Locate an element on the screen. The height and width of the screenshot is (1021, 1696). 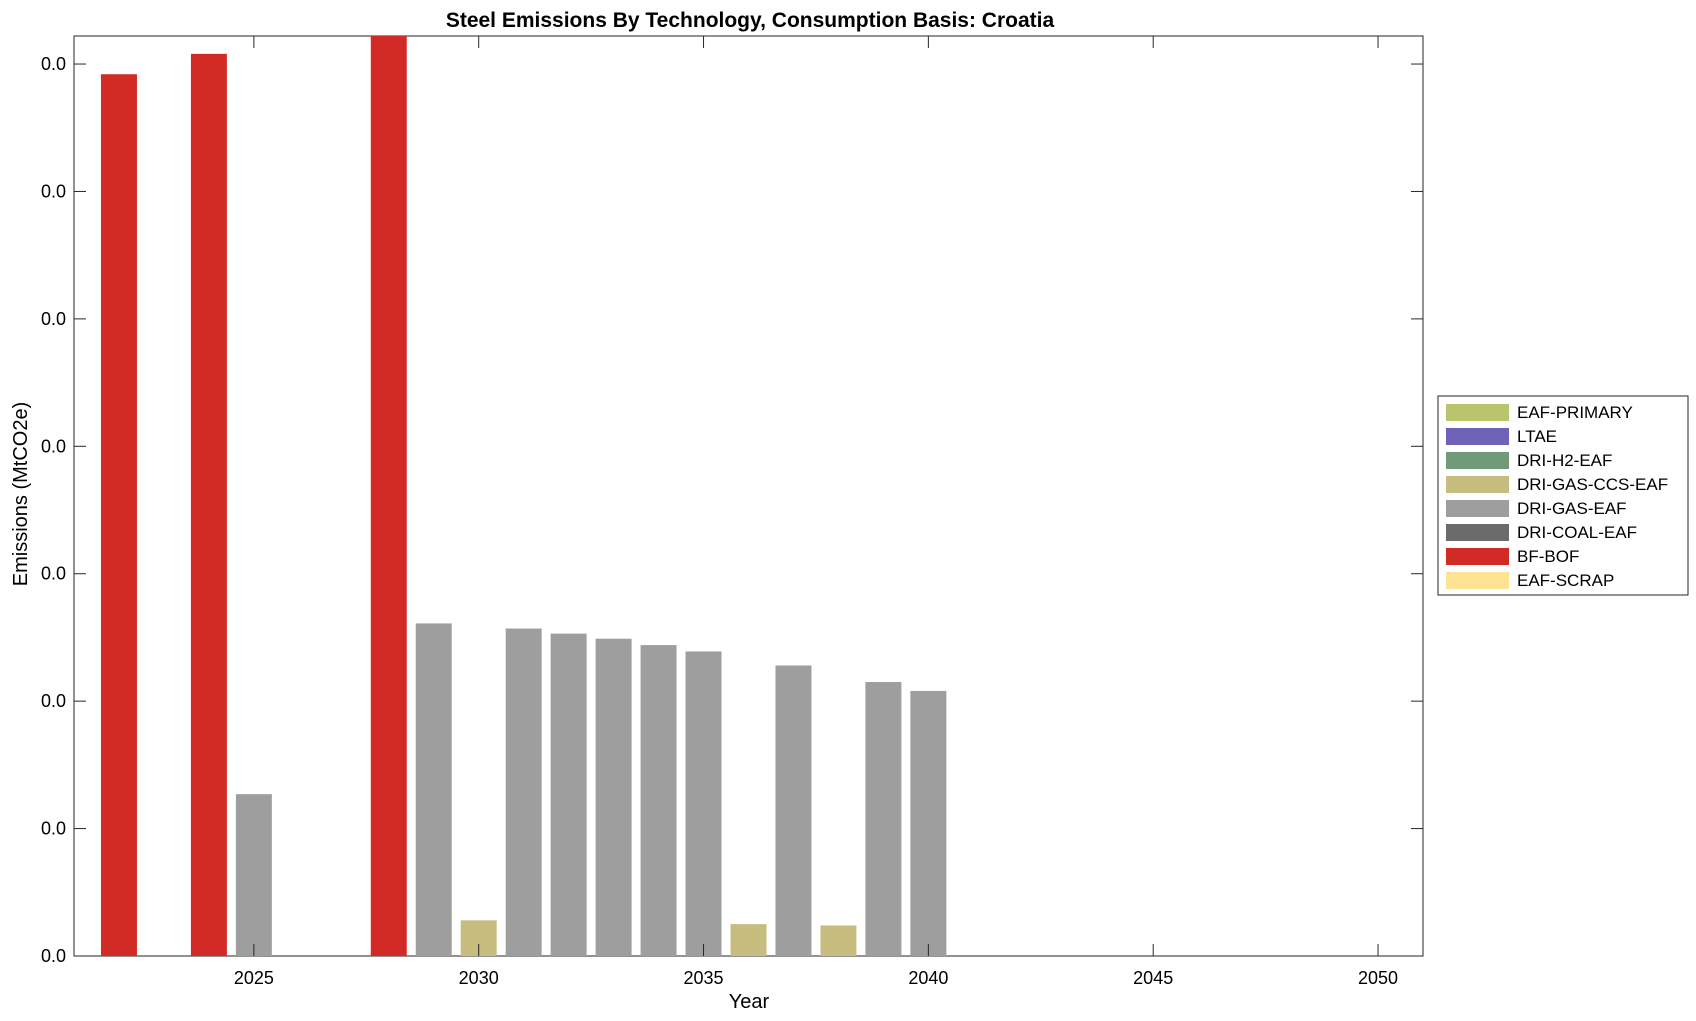
legend-swatch-ltae is located at coordinates (1477, 436).